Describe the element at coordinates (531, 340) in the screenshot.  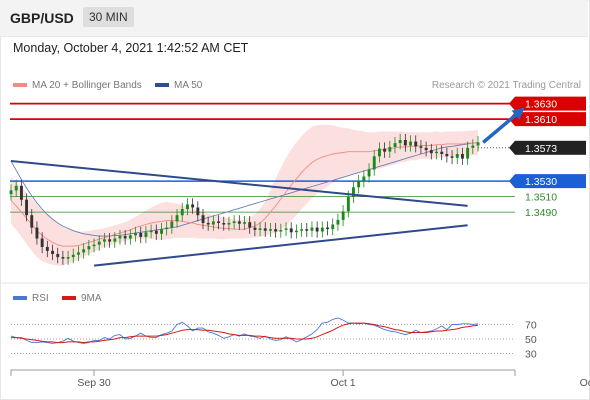
I see `rsi-tick-50: 50` at that location.